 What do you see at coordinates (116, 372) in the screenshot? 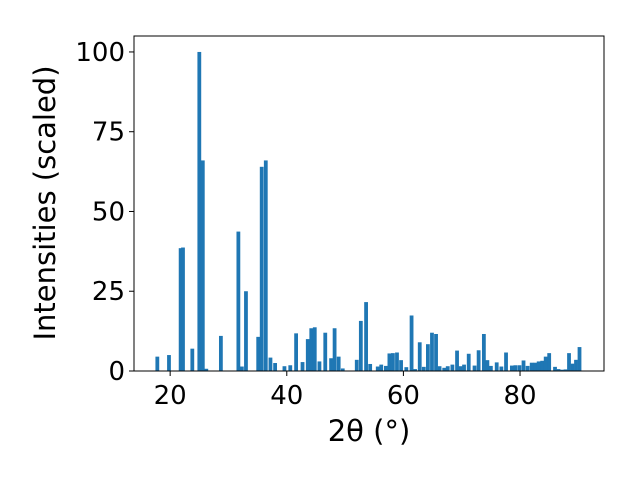
I see `y-tick-label: 0` at bounding box center [116, 372].